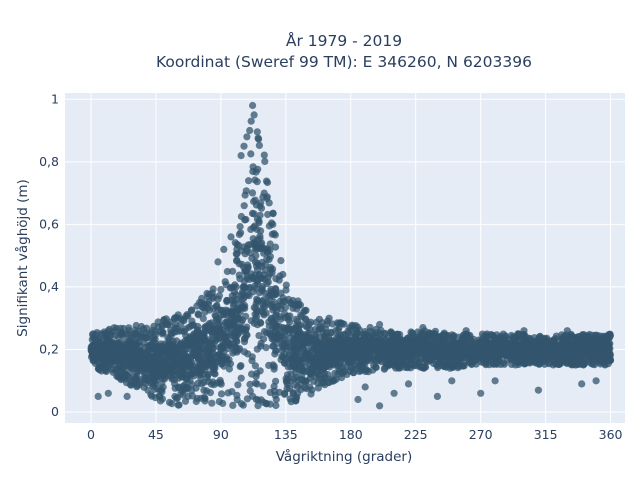  Describe the element at coordinates (546, 434) in the screenshot. I see `x-tick-label: 315` at that location.